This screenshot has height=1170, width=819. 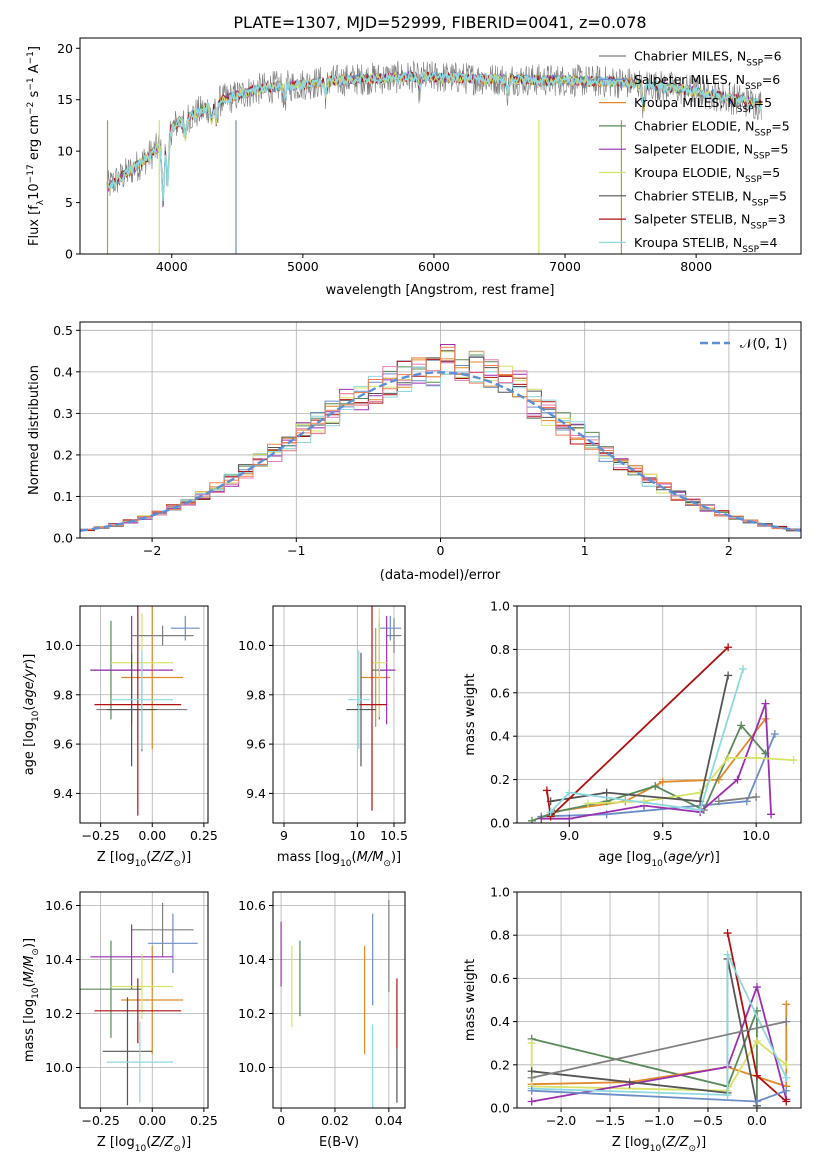 I want to click on y-tick-label: 9.6, so click(x=256, y=744).